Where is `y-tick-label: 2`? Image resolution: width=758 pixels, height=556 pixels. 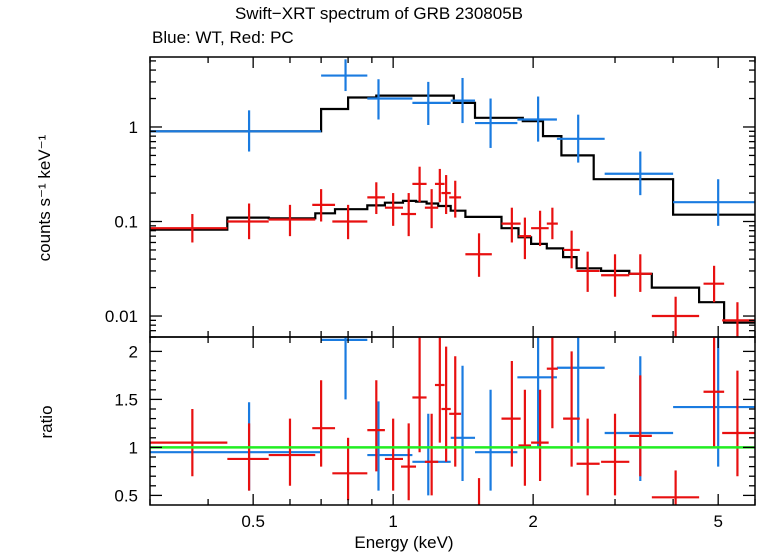 y-tick-label: 2 is located at coordinates (133, 351).